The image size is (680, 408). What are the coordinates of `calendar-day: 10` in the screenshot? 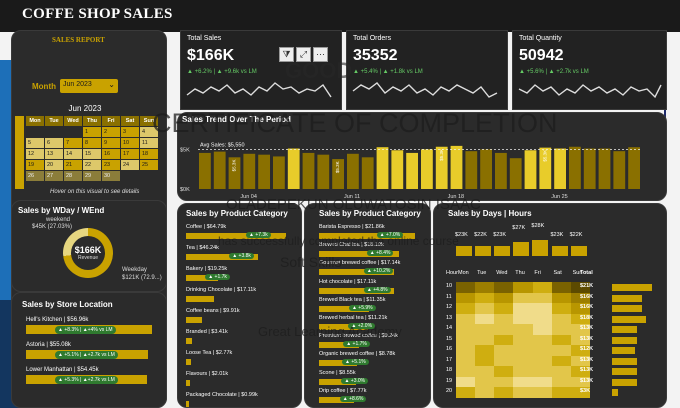 It's located at (130, 143).